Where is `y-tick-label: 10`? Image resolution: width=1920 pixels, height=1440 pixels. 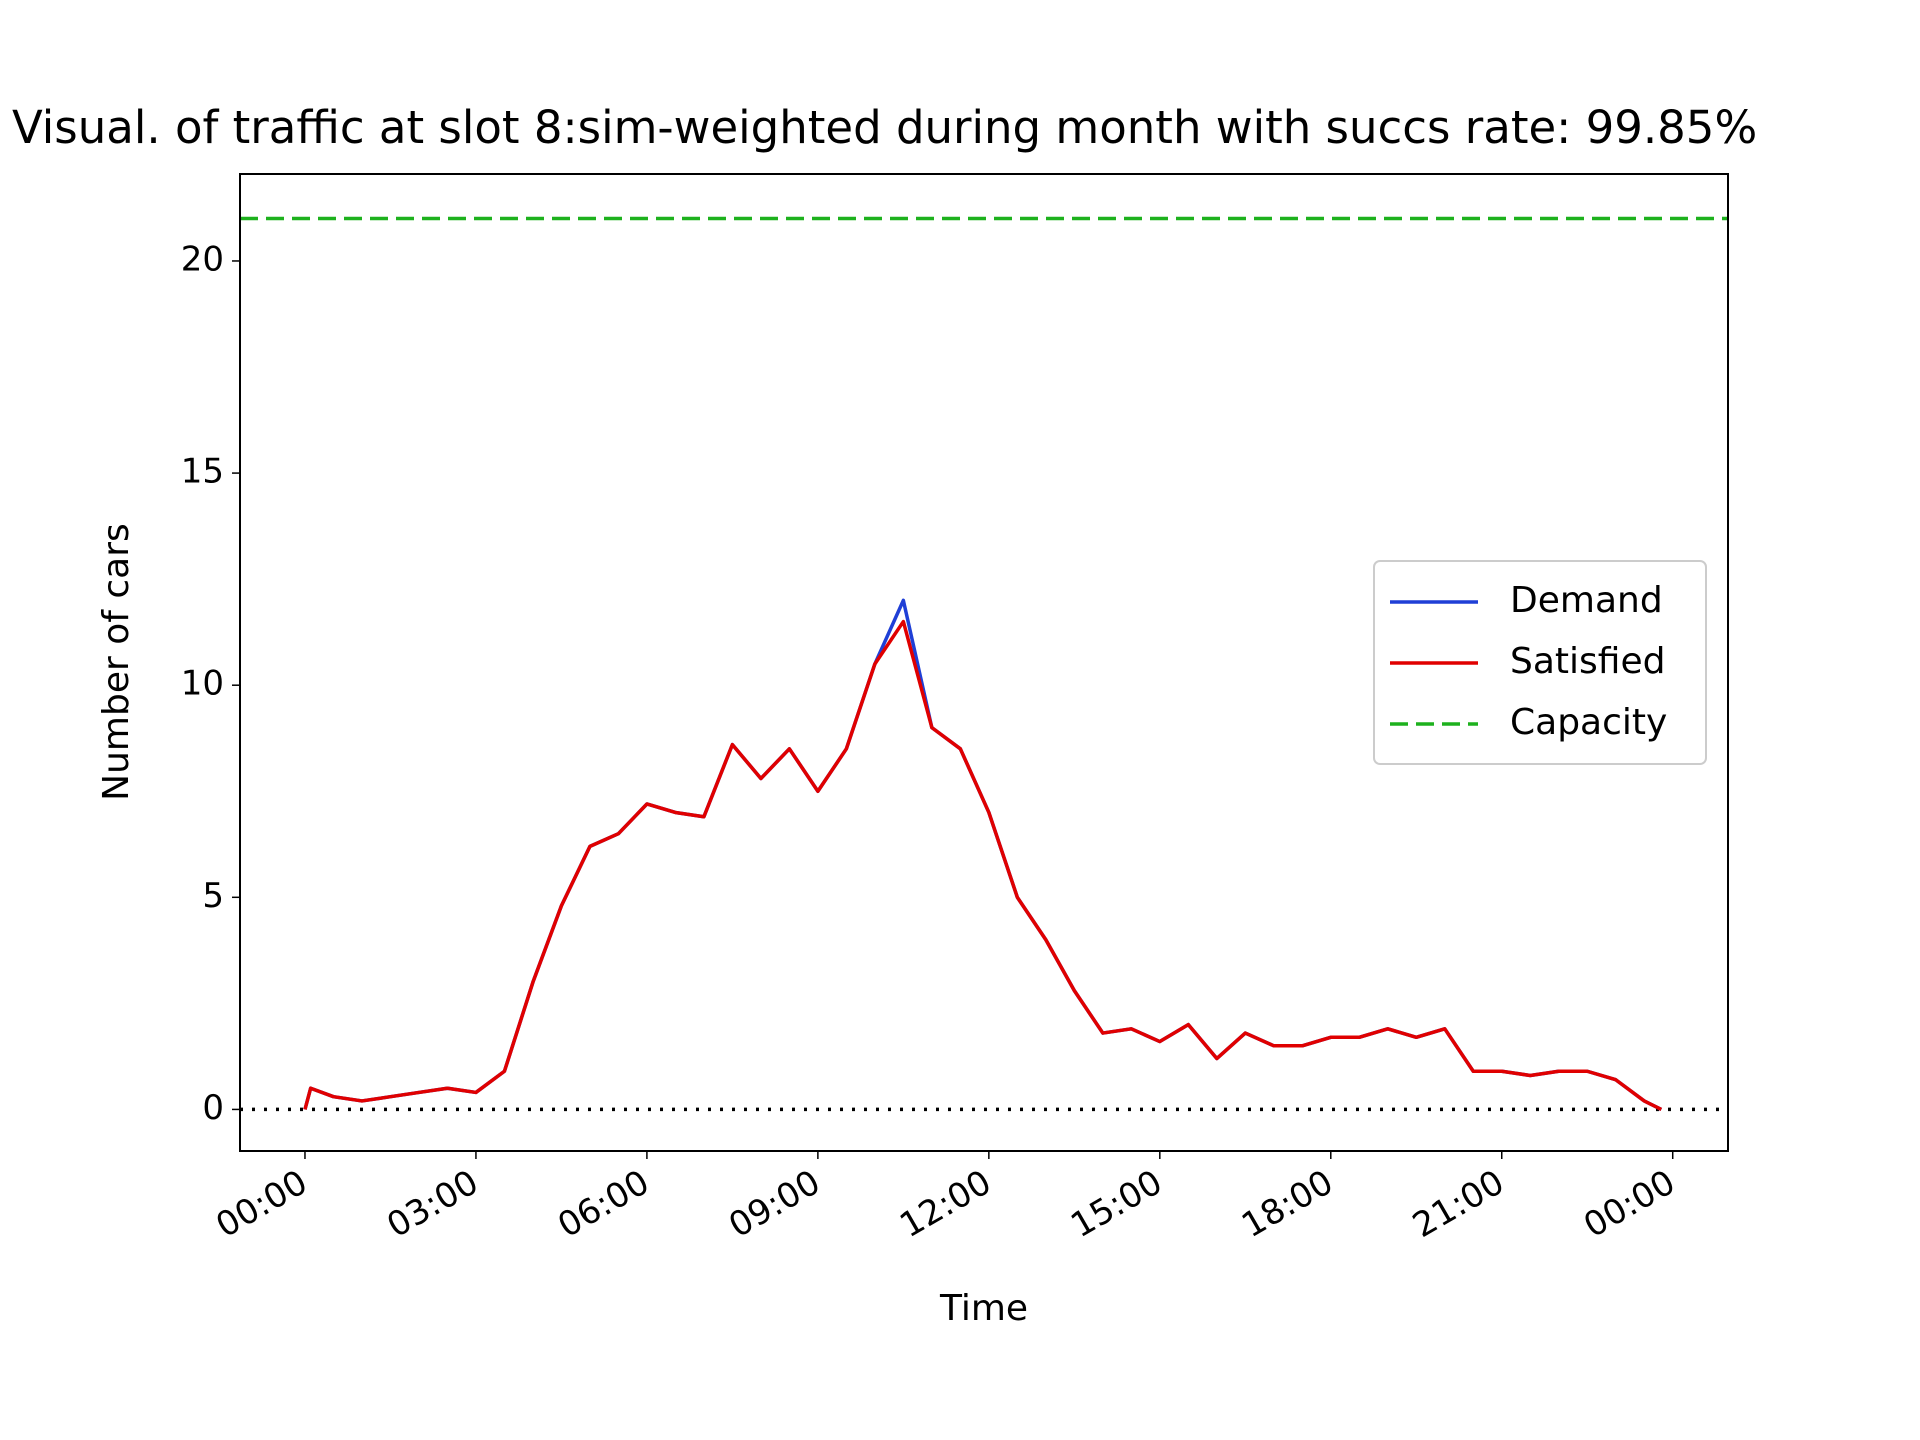 y-tick-label: 10 is located at coordinates (202, 684).